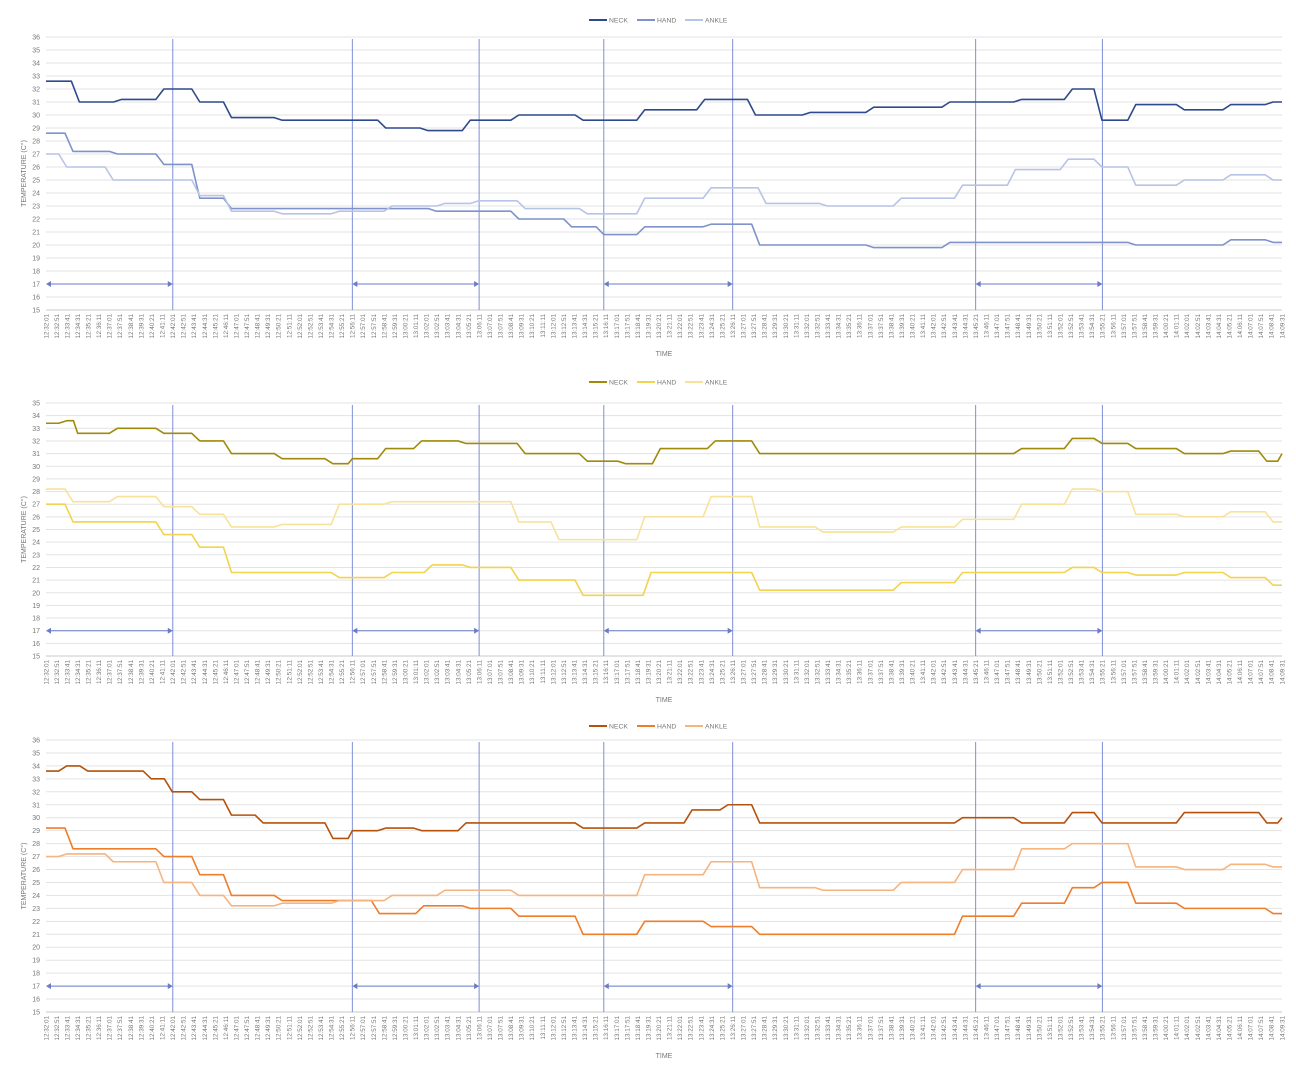 This screenshot has width=1296, height=1066. Describe the element at coordinates (1113, 326) in the screenshot. I see `x-tick-label: 13:56:11` at that location.